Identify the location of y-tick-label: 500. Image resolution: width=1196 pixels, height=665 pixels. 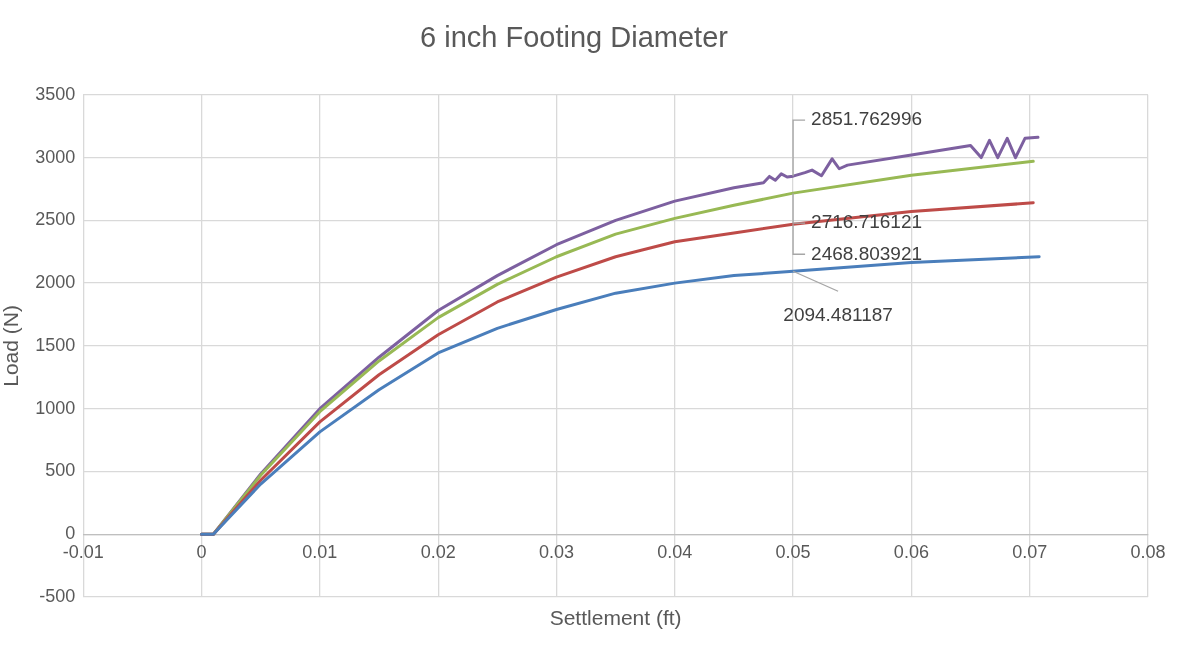
(60, 470).